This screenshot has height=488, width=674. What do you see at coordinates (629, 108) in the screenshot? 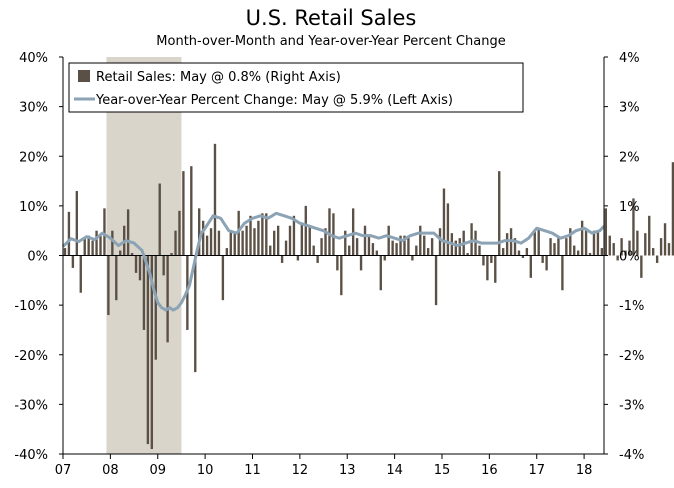
I see `right-axis-tick-label: 3%` at bounding box center [629, 108].